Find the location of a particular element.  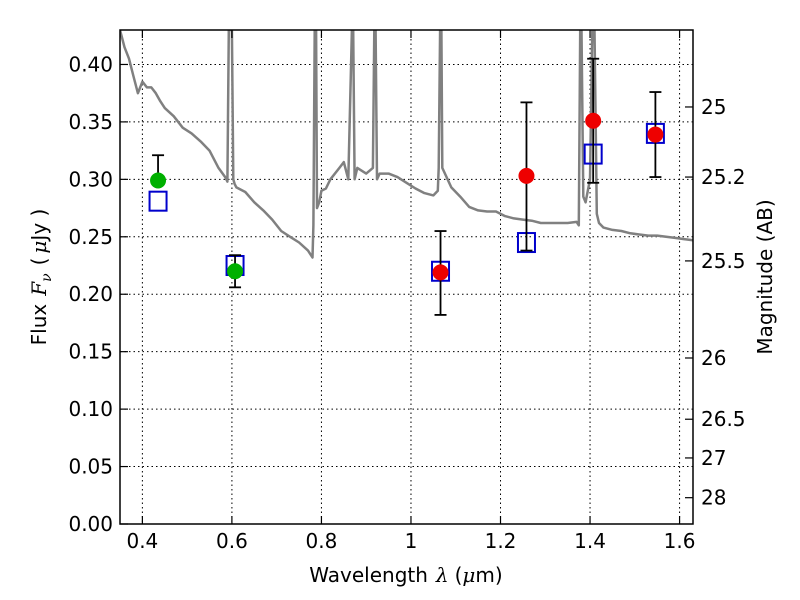

y-tick-label: 0.40 is located at coordinates (90, 64).